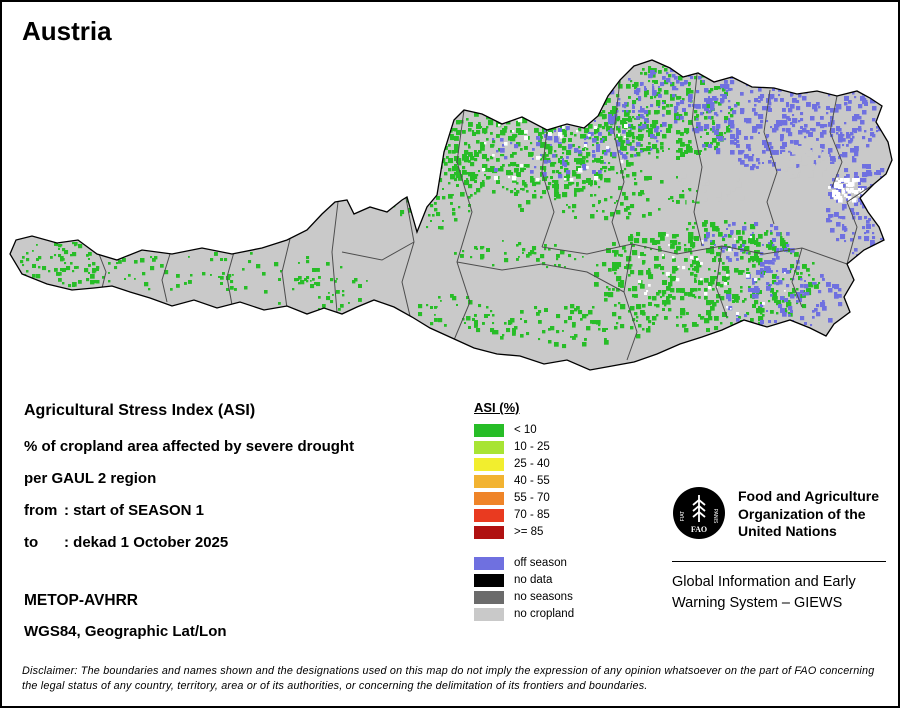 This screenshot has height=708, width=900. Describe the element at coordinates (532, 498) in the screenshot. I see `legend-label: 55 - 70` at that location.